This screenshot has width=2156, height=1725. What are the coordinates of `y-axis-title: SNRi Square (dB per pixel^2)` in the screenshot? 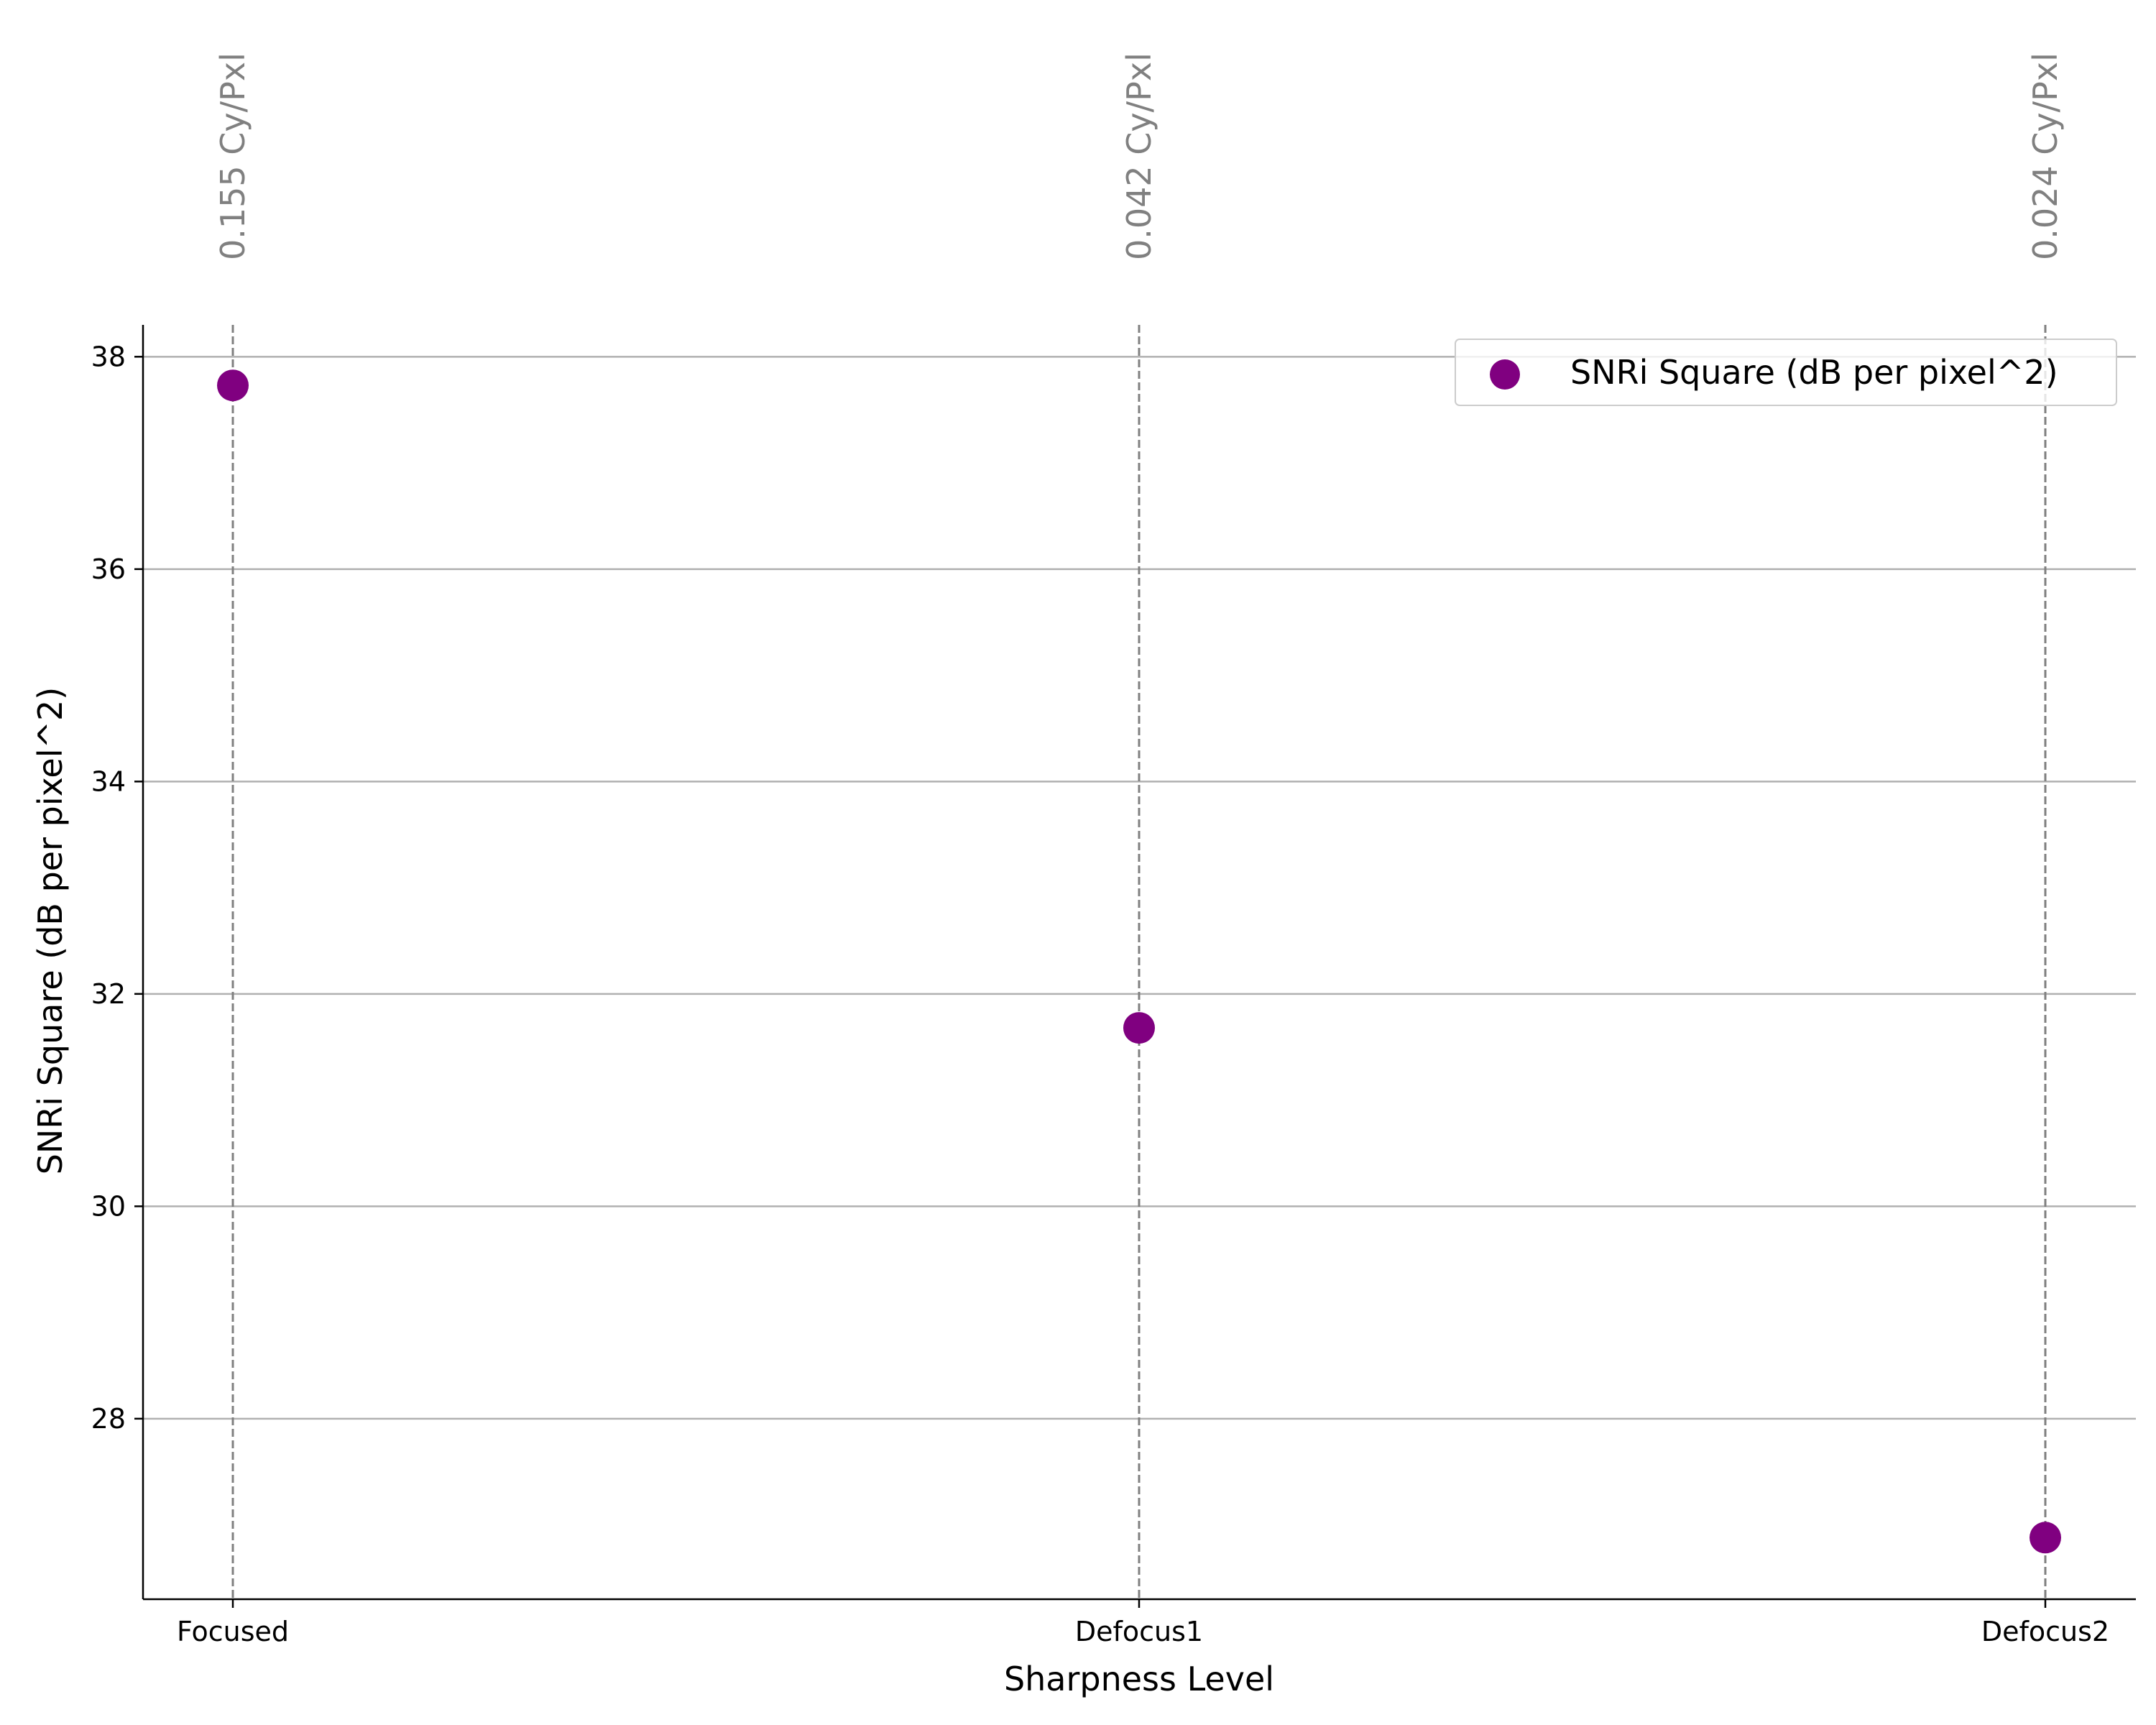 It's located at (50, 931).